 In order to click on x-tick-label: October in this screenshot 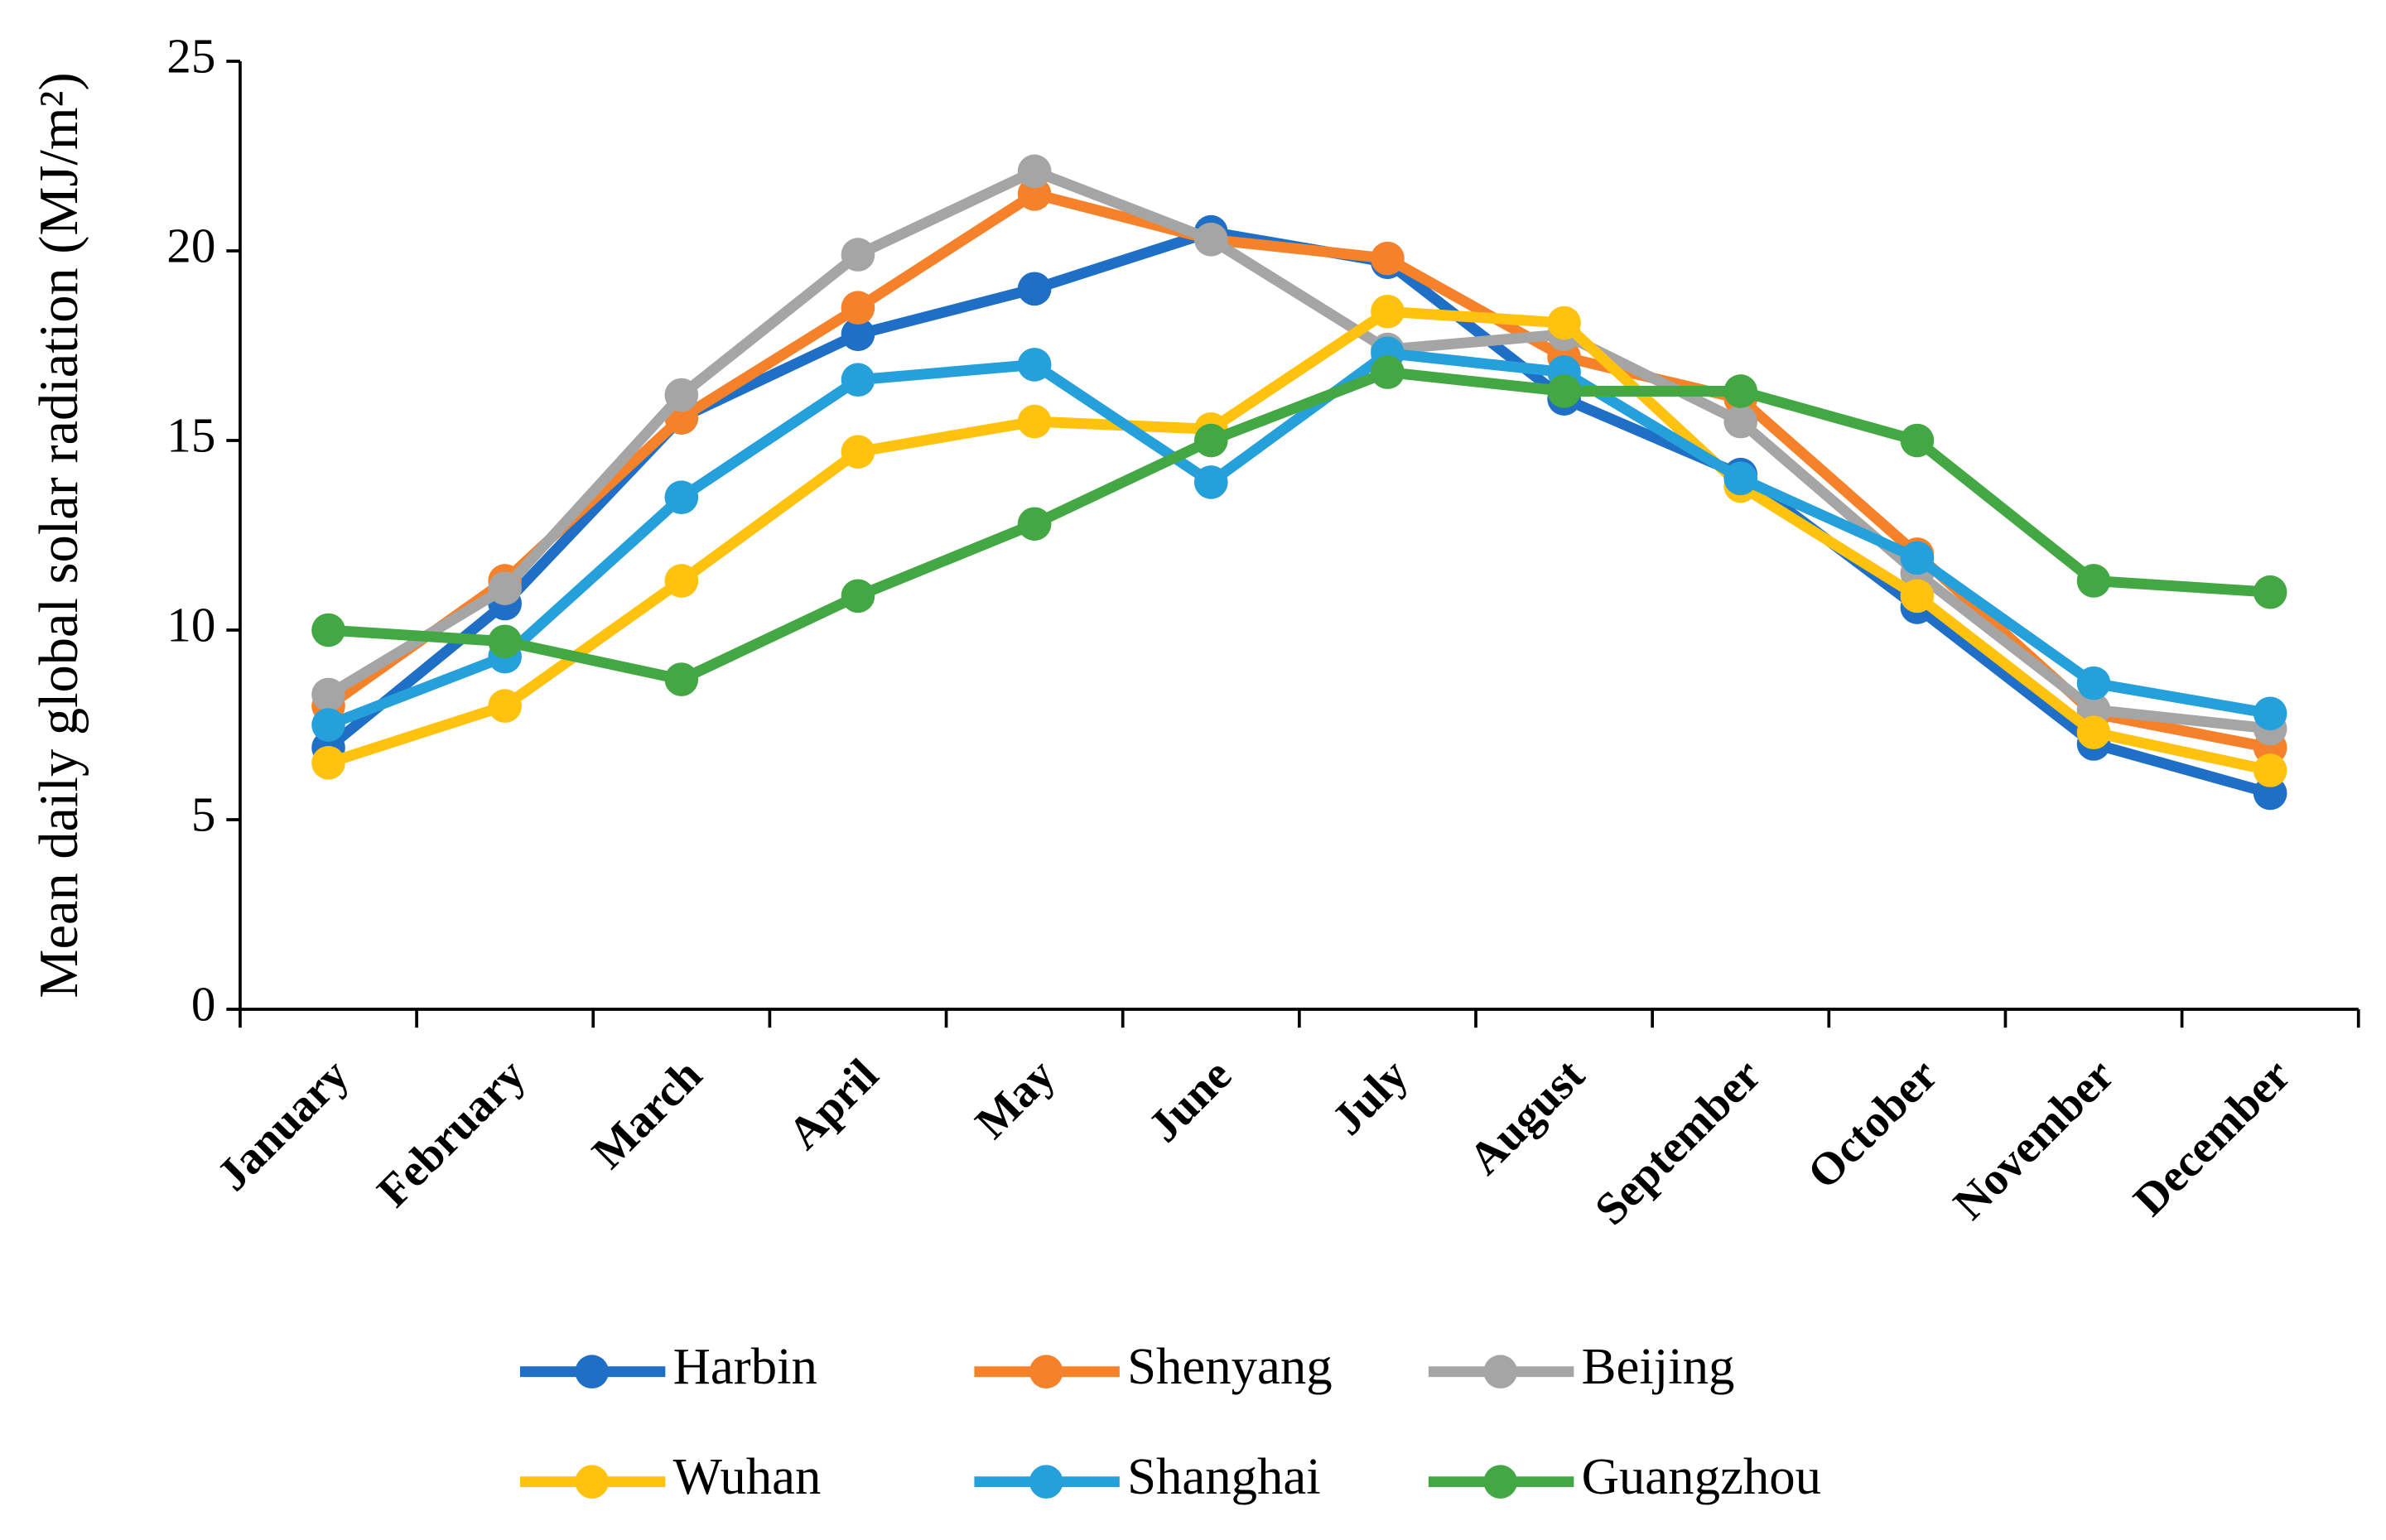, I will do `click(1872, 1123)`.